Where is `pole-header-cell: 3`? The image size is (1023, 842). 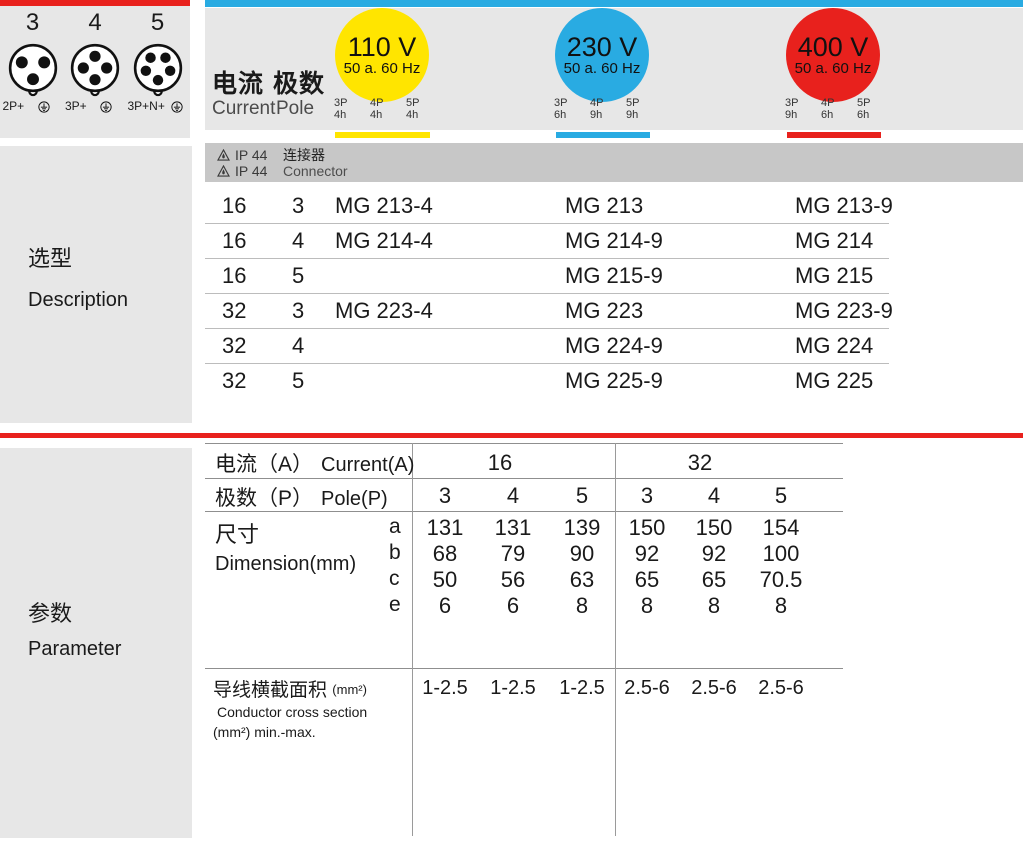
pole-header-cell: 3 is located at coordinates (445, 495).